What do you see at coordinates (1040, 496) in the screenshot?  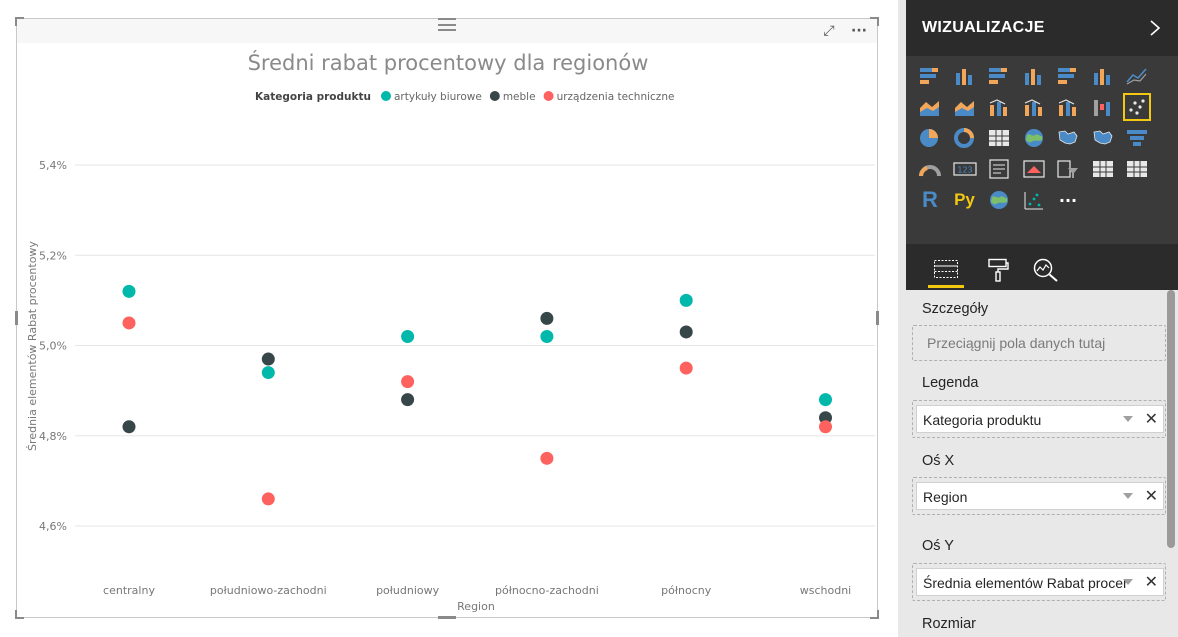 I see `xaxis-field-well: Region ✕` at bounding box center [1040, 496].